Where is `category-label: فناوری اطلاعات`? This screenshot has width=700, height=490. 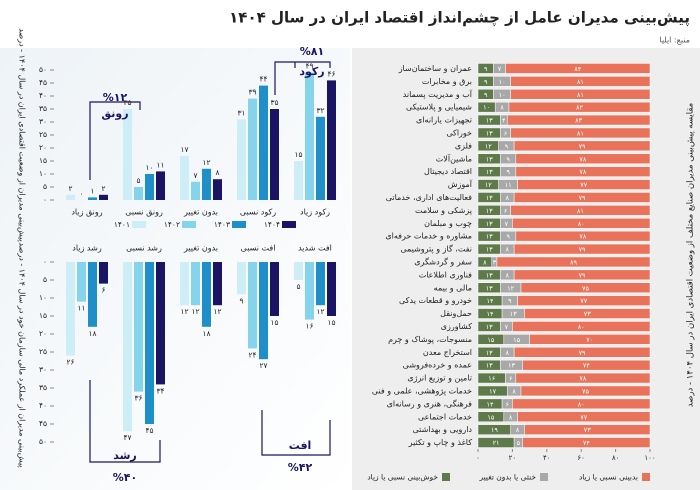 category-label: فناوری اطلاعات is located at coordinates (445, 274).